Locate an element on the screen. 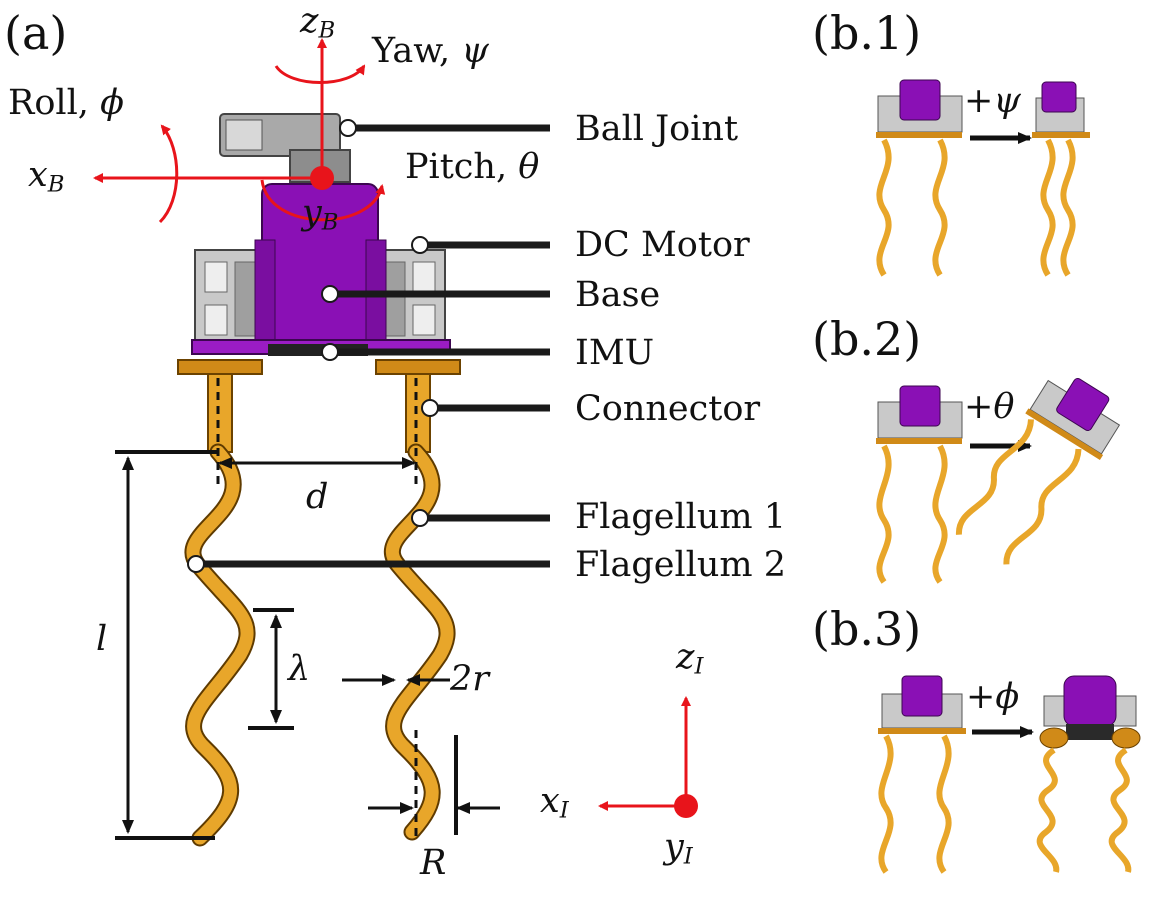 The width and height of the screenshot is (1172, 898). b3-motion-label: +ϕ is located at coordinates (993, 697).